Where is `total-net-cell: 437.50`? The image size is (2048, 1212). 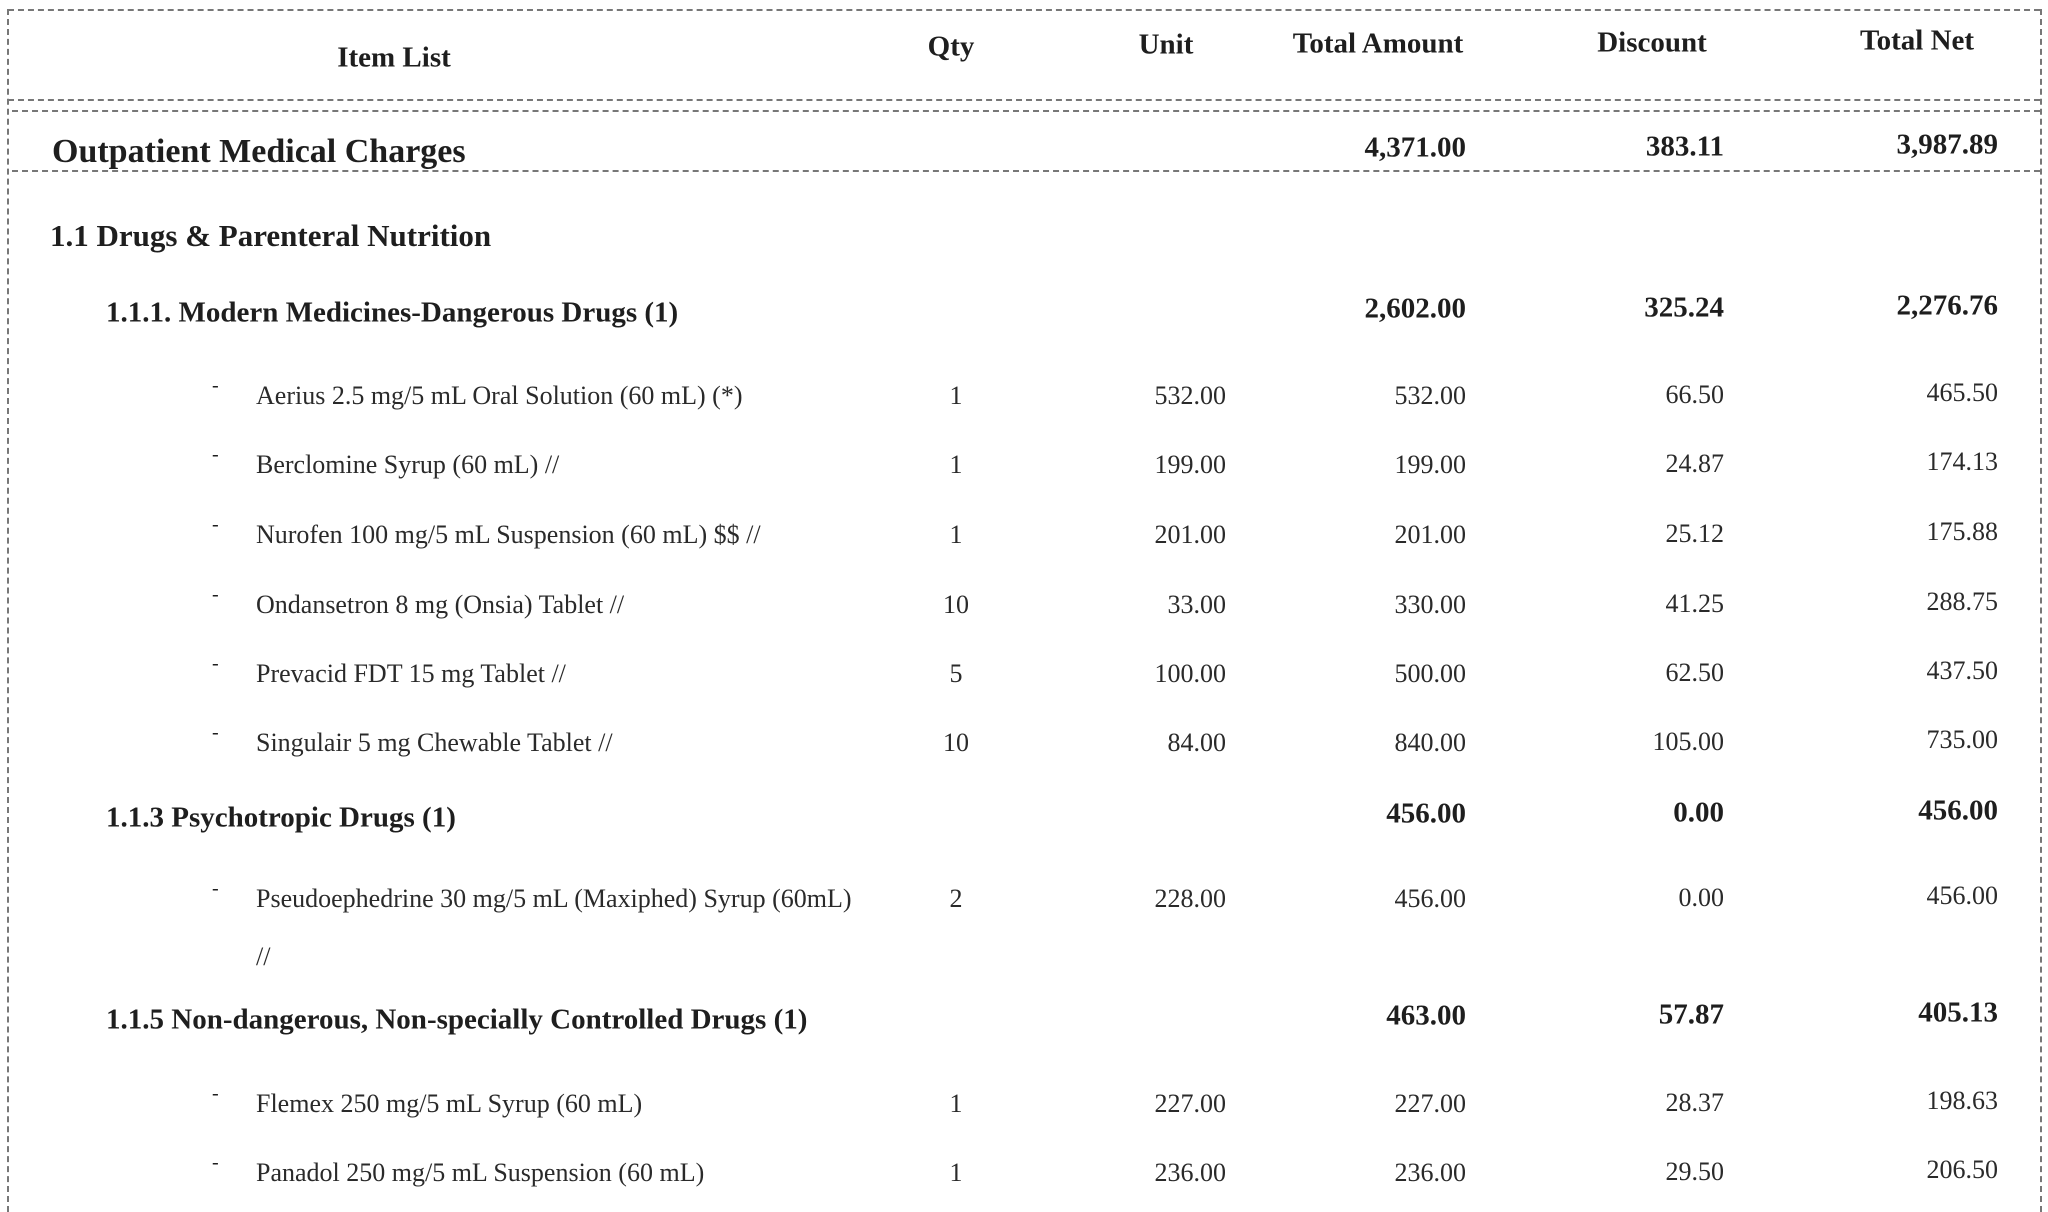
total-net-cell: 437.50 is located at coordinates (1962, 670).